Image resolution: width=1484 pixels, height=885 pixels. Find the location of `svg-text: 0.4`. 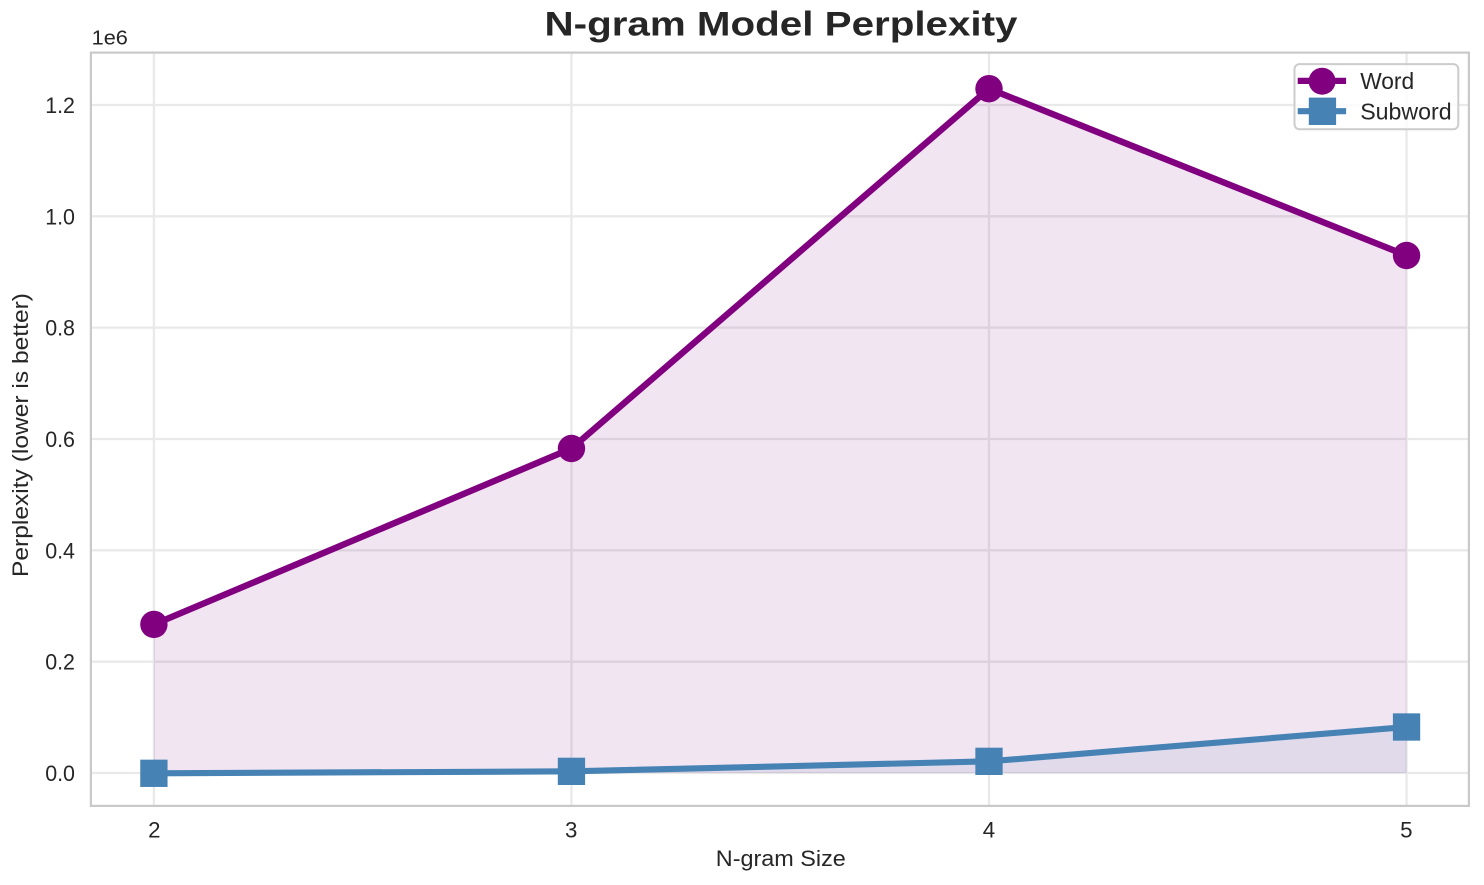

svg-text: 0.4 is located at coordinates (60, 550).